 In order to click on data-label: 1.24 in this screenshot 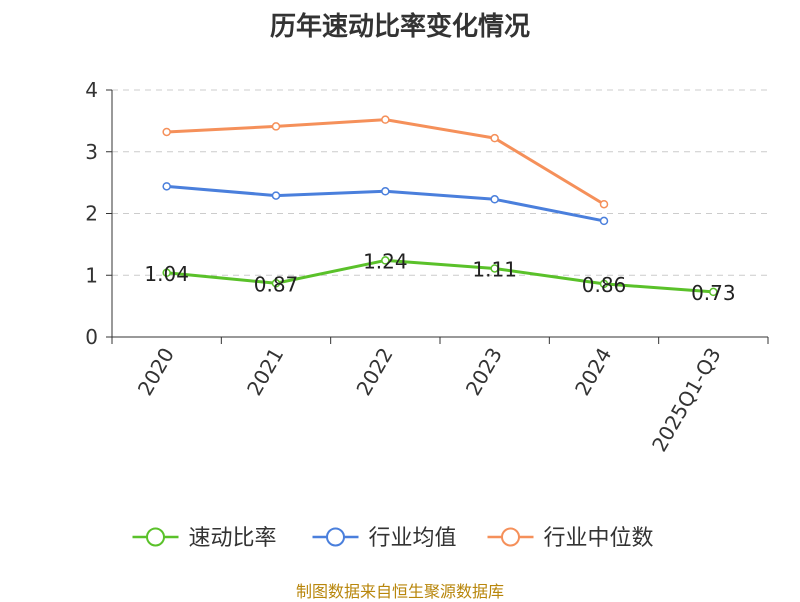, I will do `click(385, 261)`.